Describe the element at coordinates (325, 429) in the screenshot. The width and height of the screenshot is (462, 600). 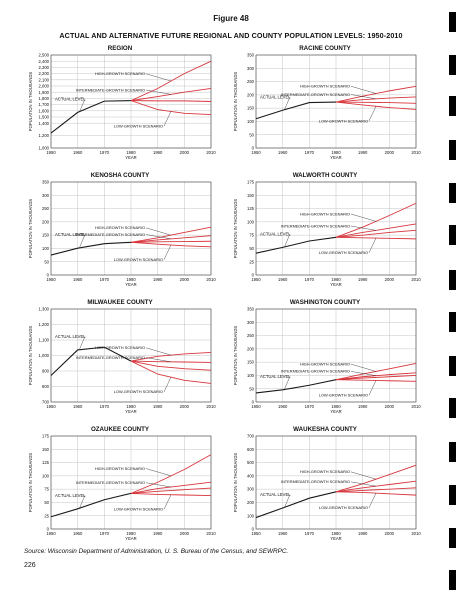
I see `chart-title: WAUKESHA COUNTY` at that location.